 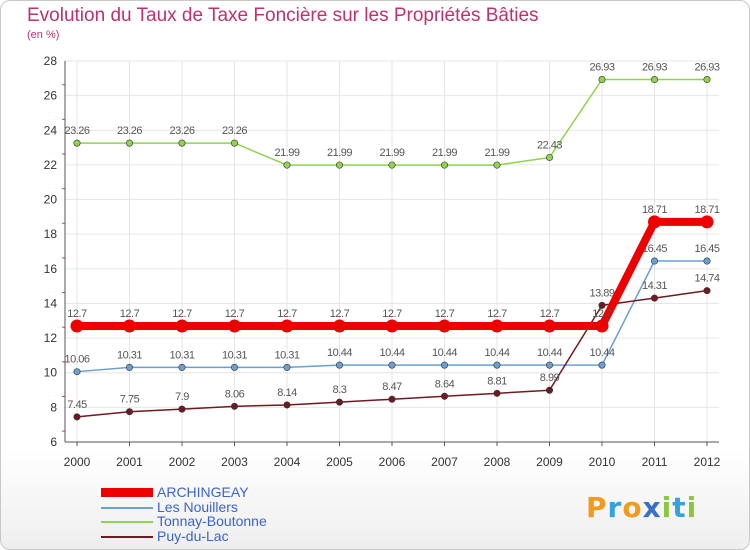 What do you see at coordinates (193, 535) in the screenshot?
I see `legend-label-puy-du-lac: Puy-du-Lac` at bounding box center [193, 535].